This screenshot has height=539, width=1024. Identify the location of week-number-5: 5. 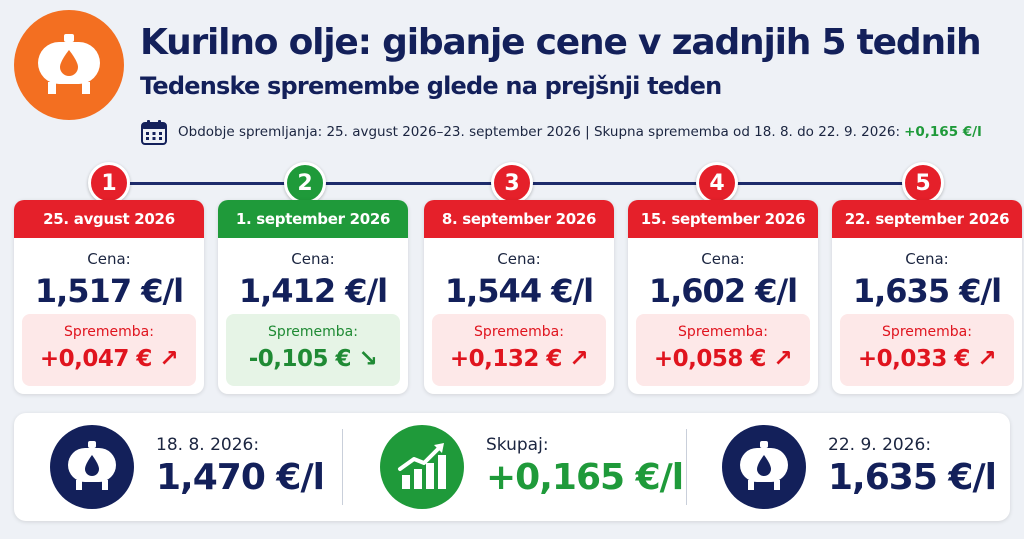
(923, 183).